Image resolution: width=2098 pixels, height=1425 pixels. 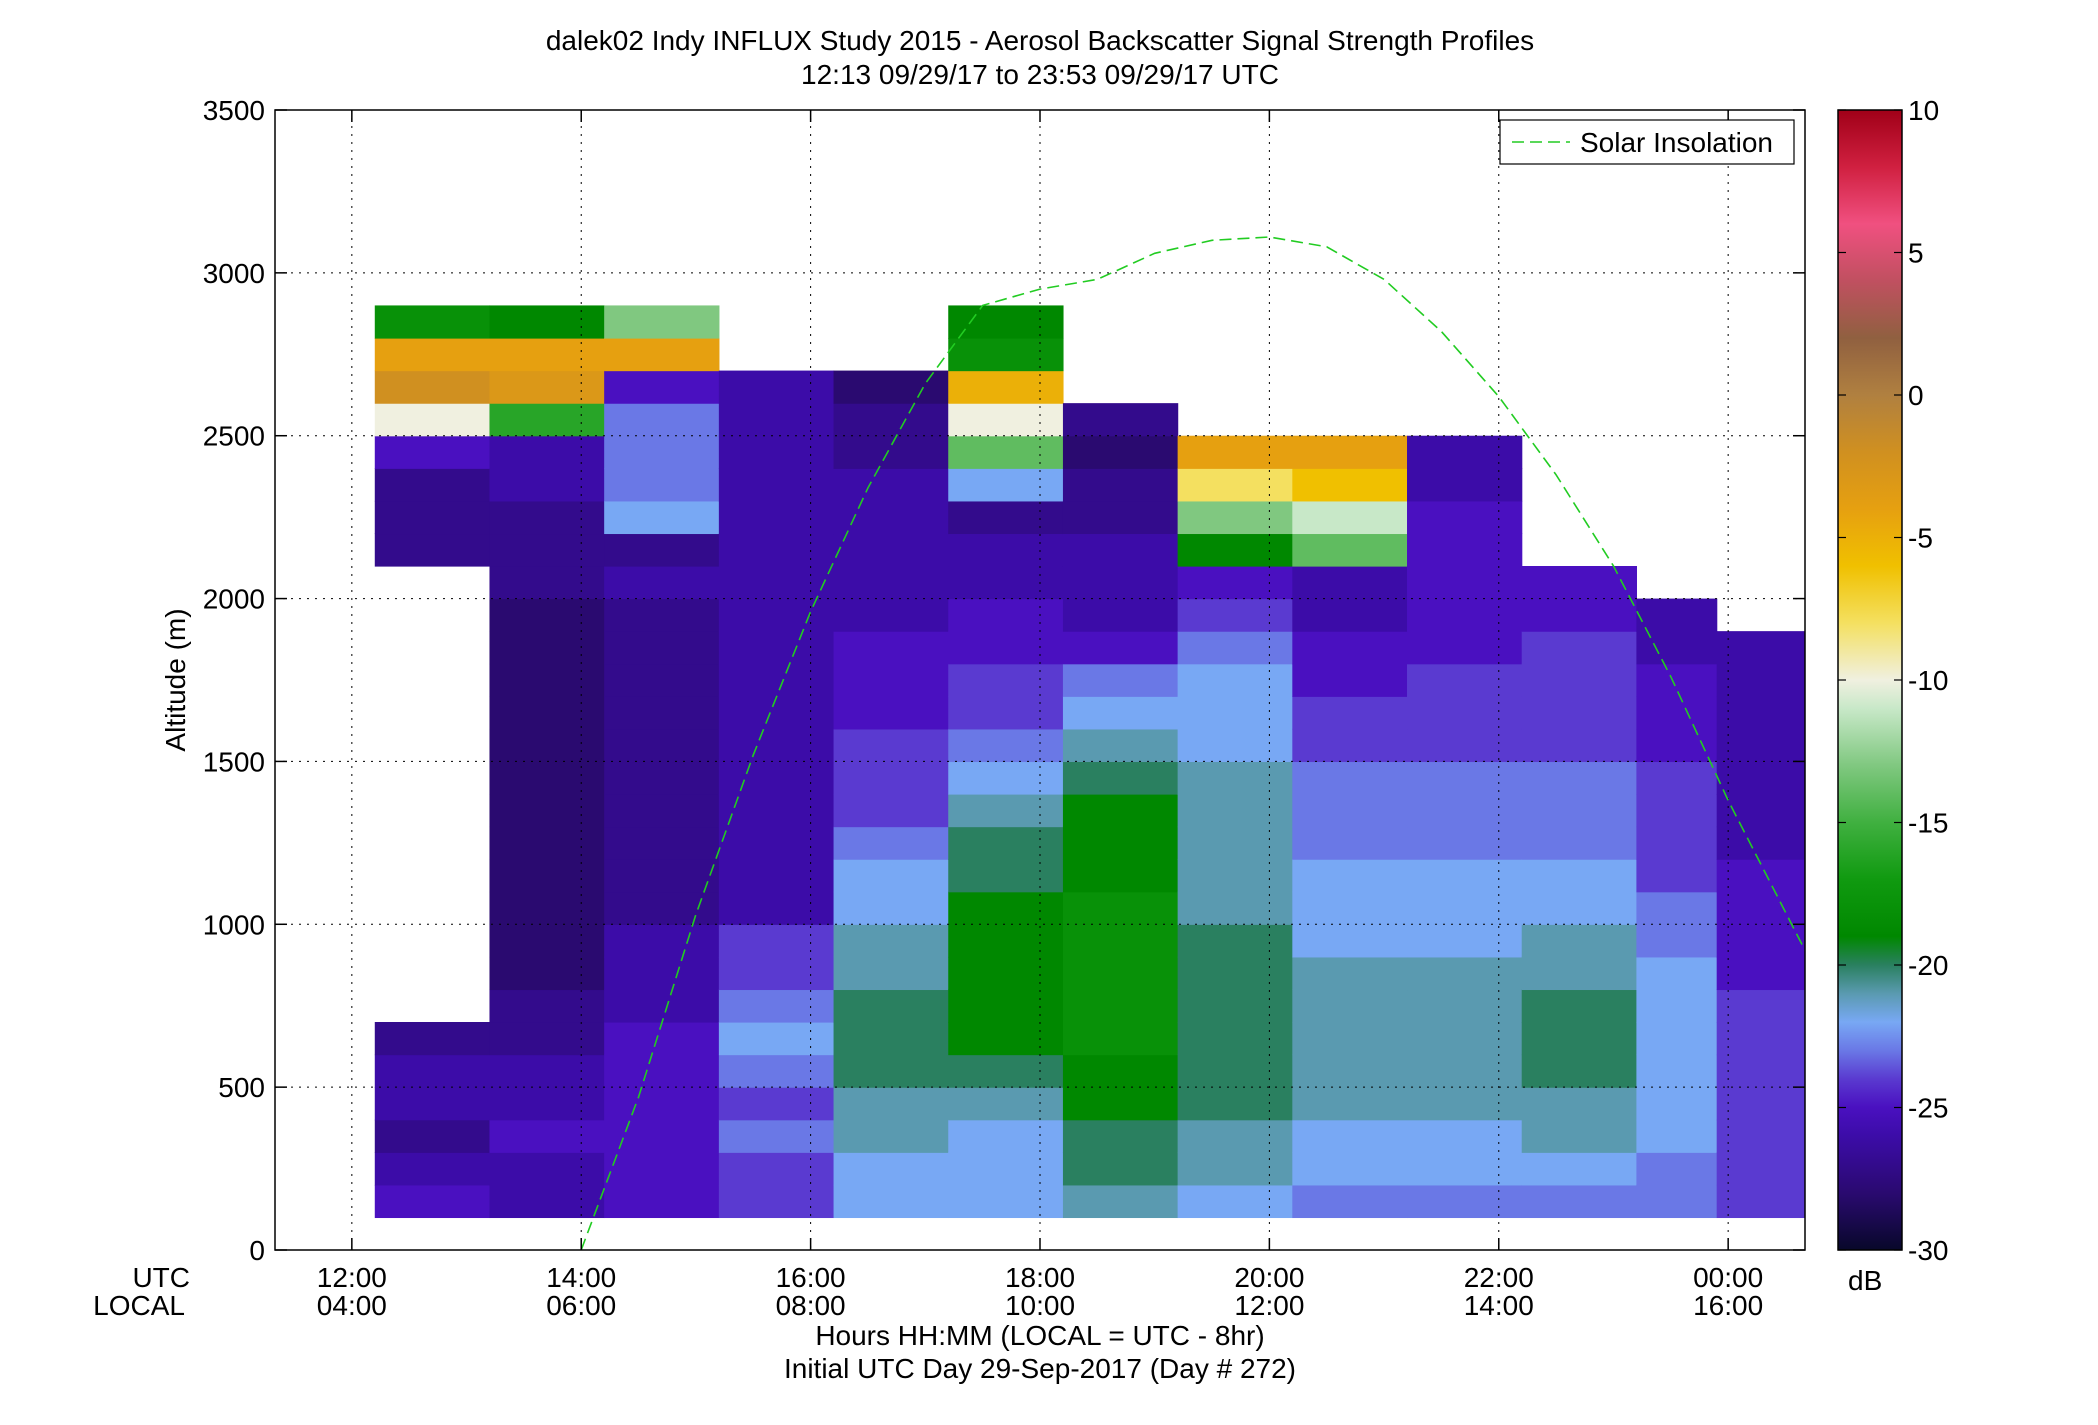 I want to click on x-tick-label-utc: 18:00, so click(x=1040, y=1277).